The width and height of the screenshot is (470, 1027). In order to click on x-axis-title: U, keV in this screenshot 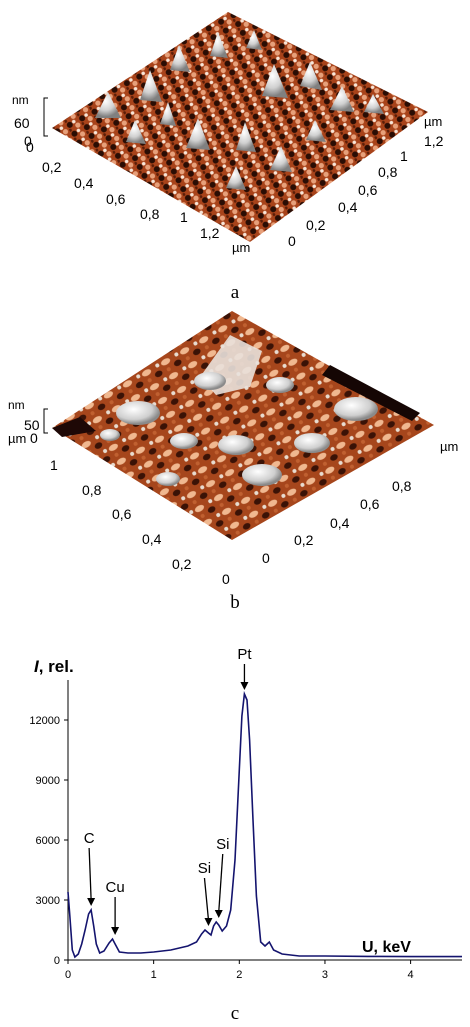, I will do `click(386, 947)`.